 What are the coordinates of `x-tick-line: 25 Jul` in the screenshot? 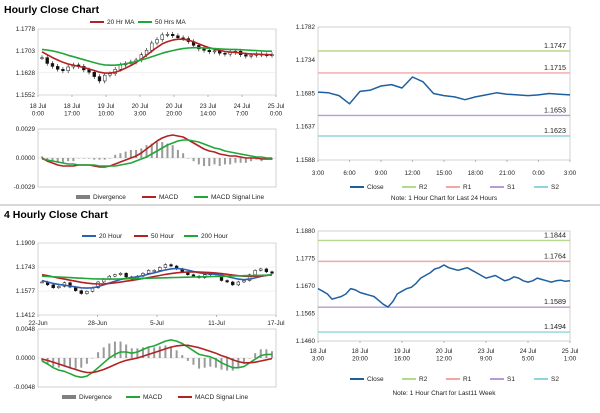 It's located at (276, 106).